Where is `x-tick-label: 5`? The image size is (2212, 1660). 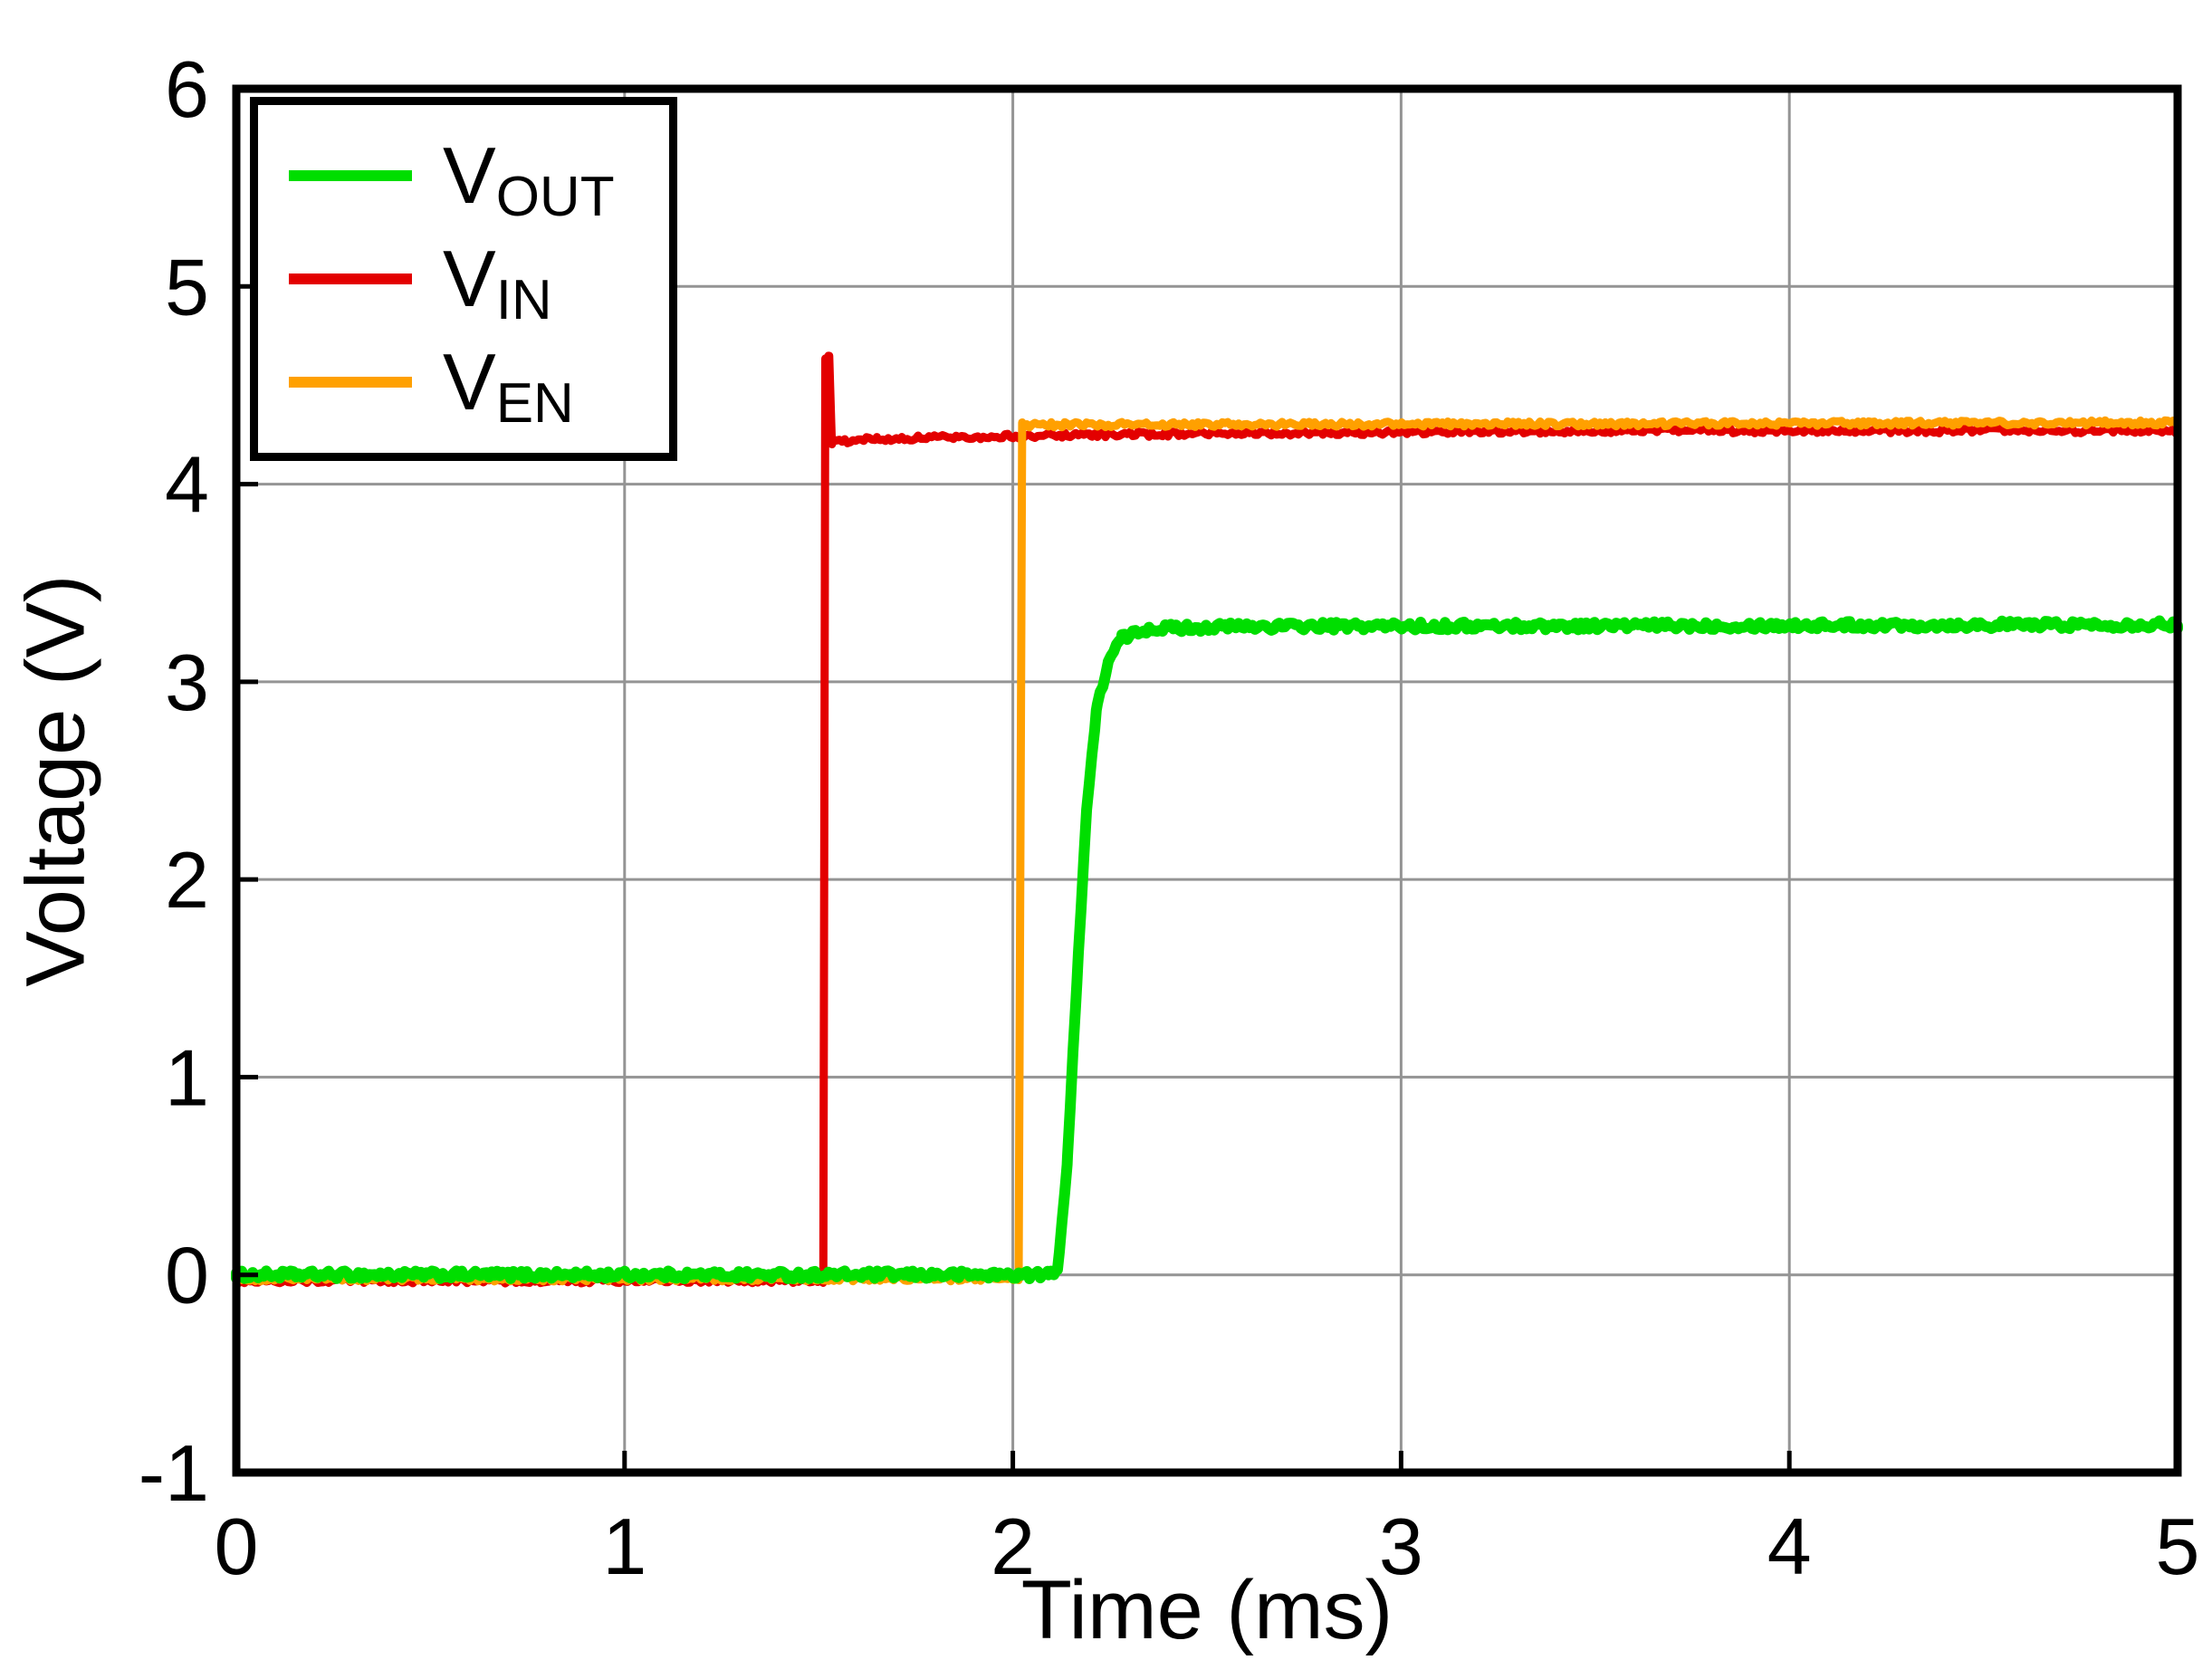
x-tick-label: 5 is located at coordinates (2178, 1546).